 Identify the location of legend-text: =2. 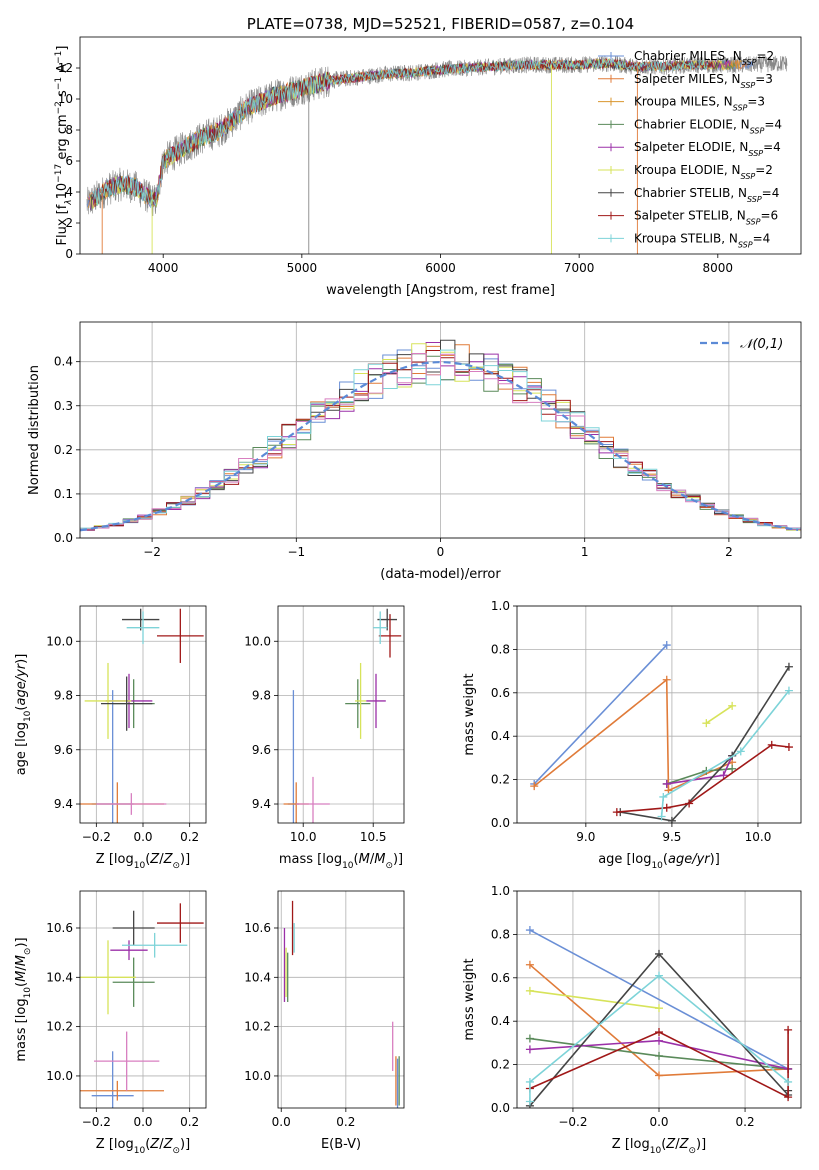
(765, 56).